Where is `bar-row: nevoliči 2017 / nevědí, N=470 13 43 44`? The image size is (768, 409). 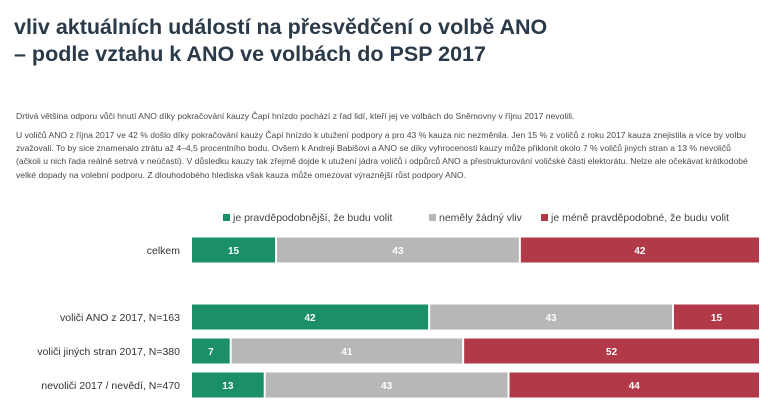 bar-row: nevoliči 2017 / nevědí, N=470 13 43 44 is located at coordinates (400, 385).